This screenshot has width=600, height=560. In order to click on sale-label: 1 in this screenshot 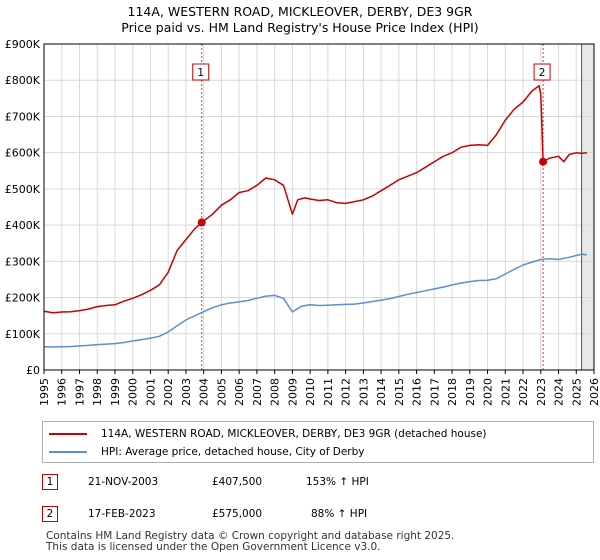, I will do `click(200, 73)`.